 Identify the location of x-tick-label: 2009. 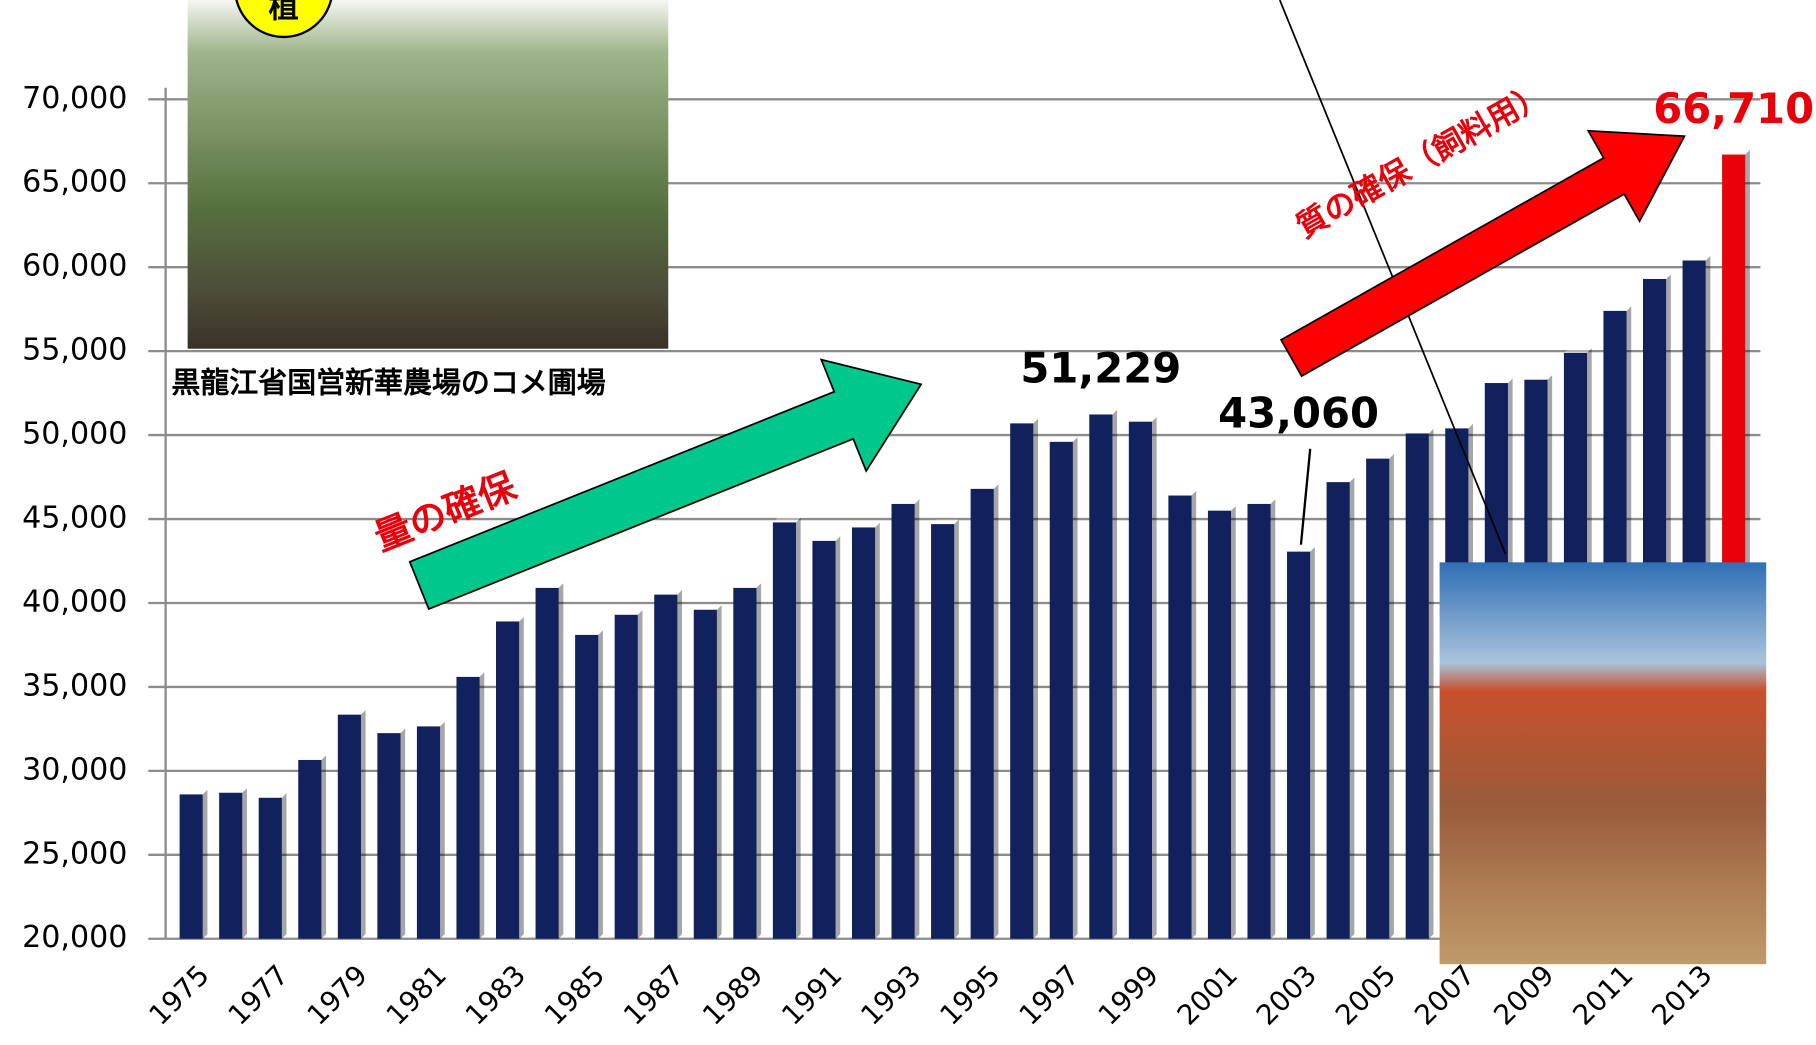
(1523, 994).